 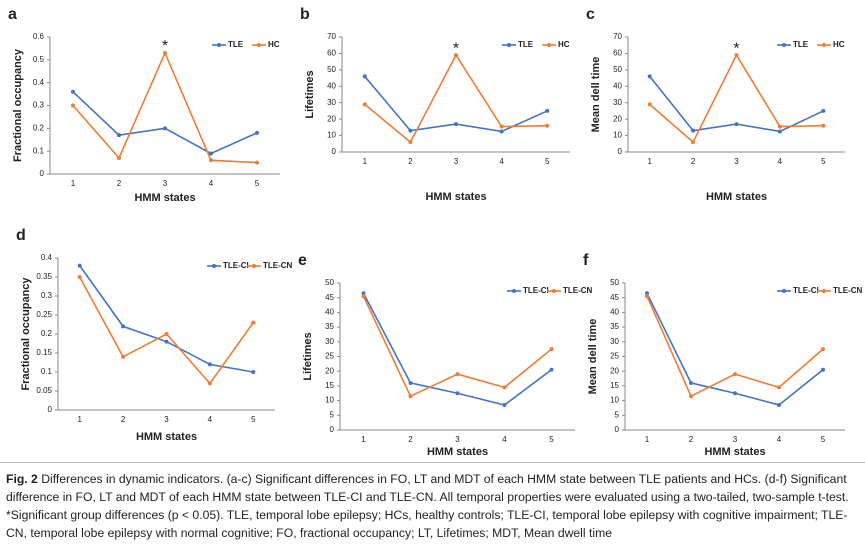 What do you see at coordinates (47, 371) in the screenshot?
I see `y-tick-label: 0.1` at bounding box center [47, 371].